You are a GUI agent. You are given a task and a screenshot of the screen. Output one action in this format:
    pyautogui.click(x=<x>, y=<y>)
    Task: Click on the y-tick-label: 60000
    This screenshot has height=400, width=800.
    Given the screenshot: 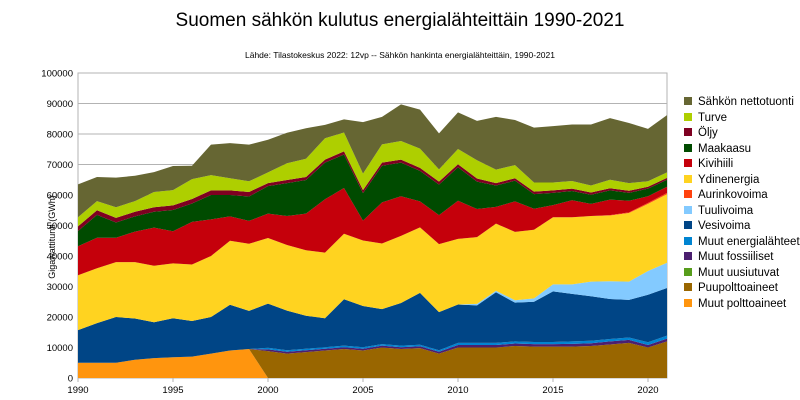 What is the action you would take?
    pyautogui.click(x=60, y=196)
    